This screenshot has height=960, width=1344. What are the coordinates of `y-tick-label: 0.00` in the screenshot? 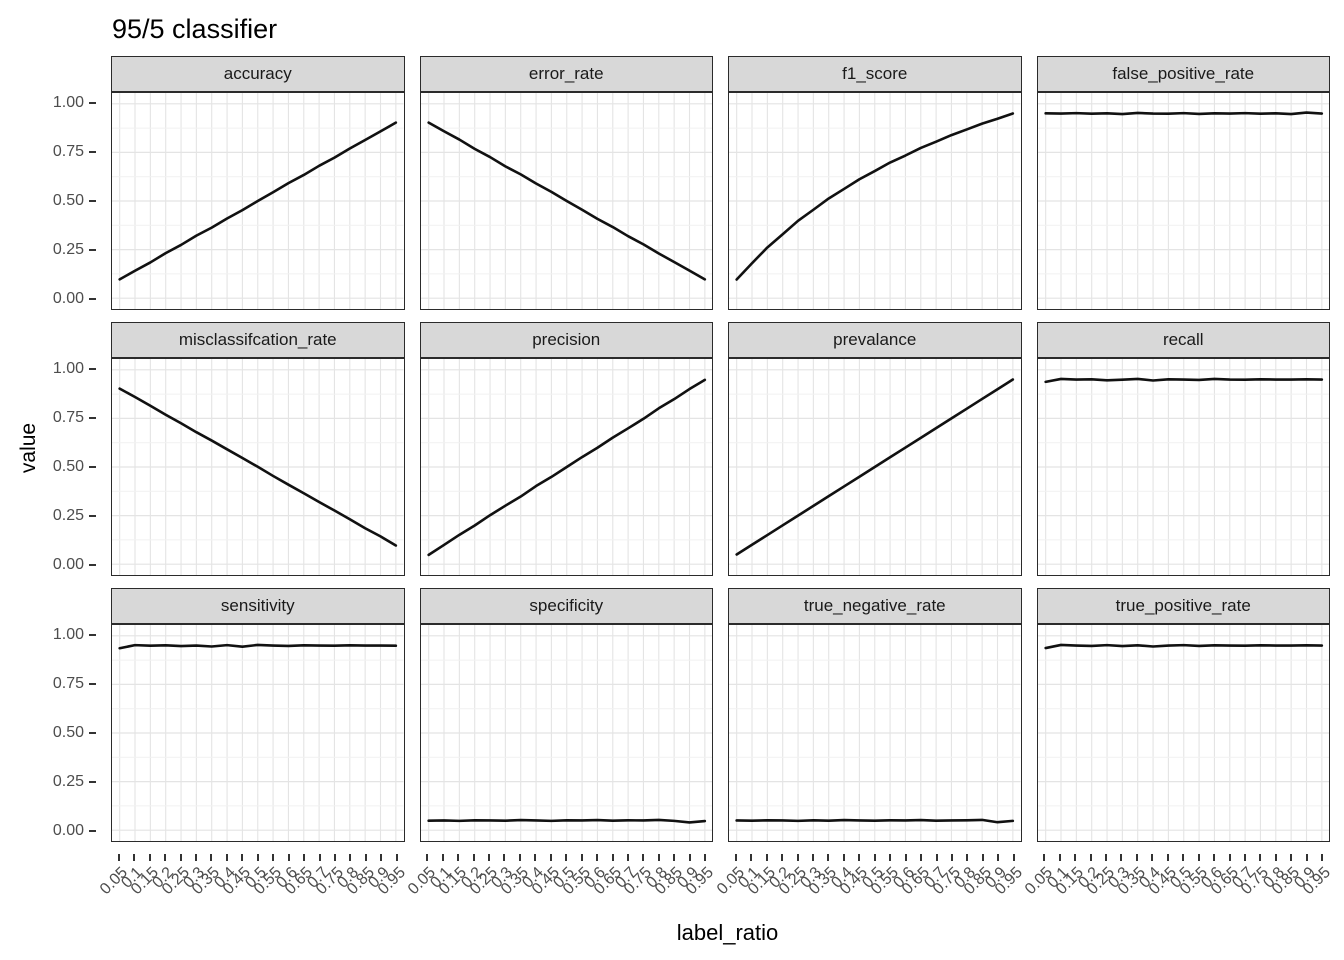 It's located at (68, 565).